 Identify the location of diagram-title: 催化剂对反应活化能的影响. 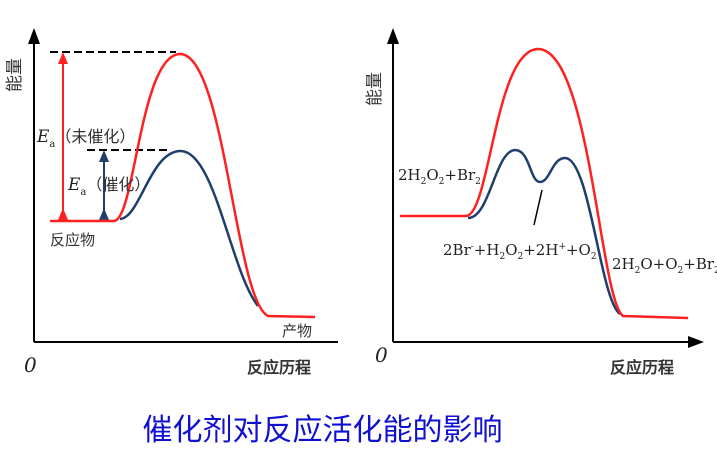
(322, 430).